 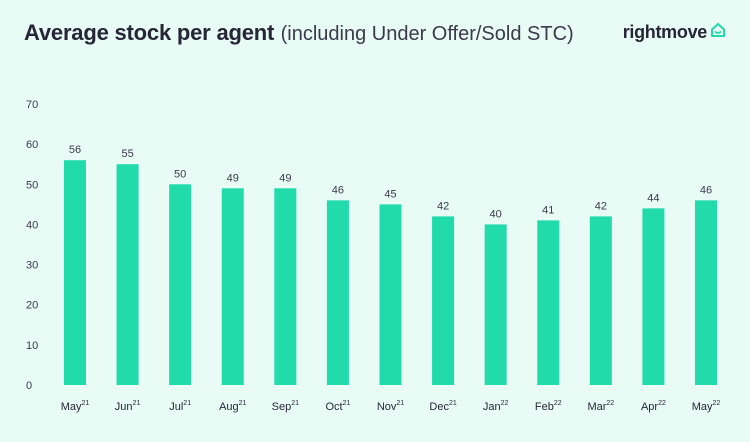 I want to click on x-tick-label: Feb22, so click(x=548, y=406).